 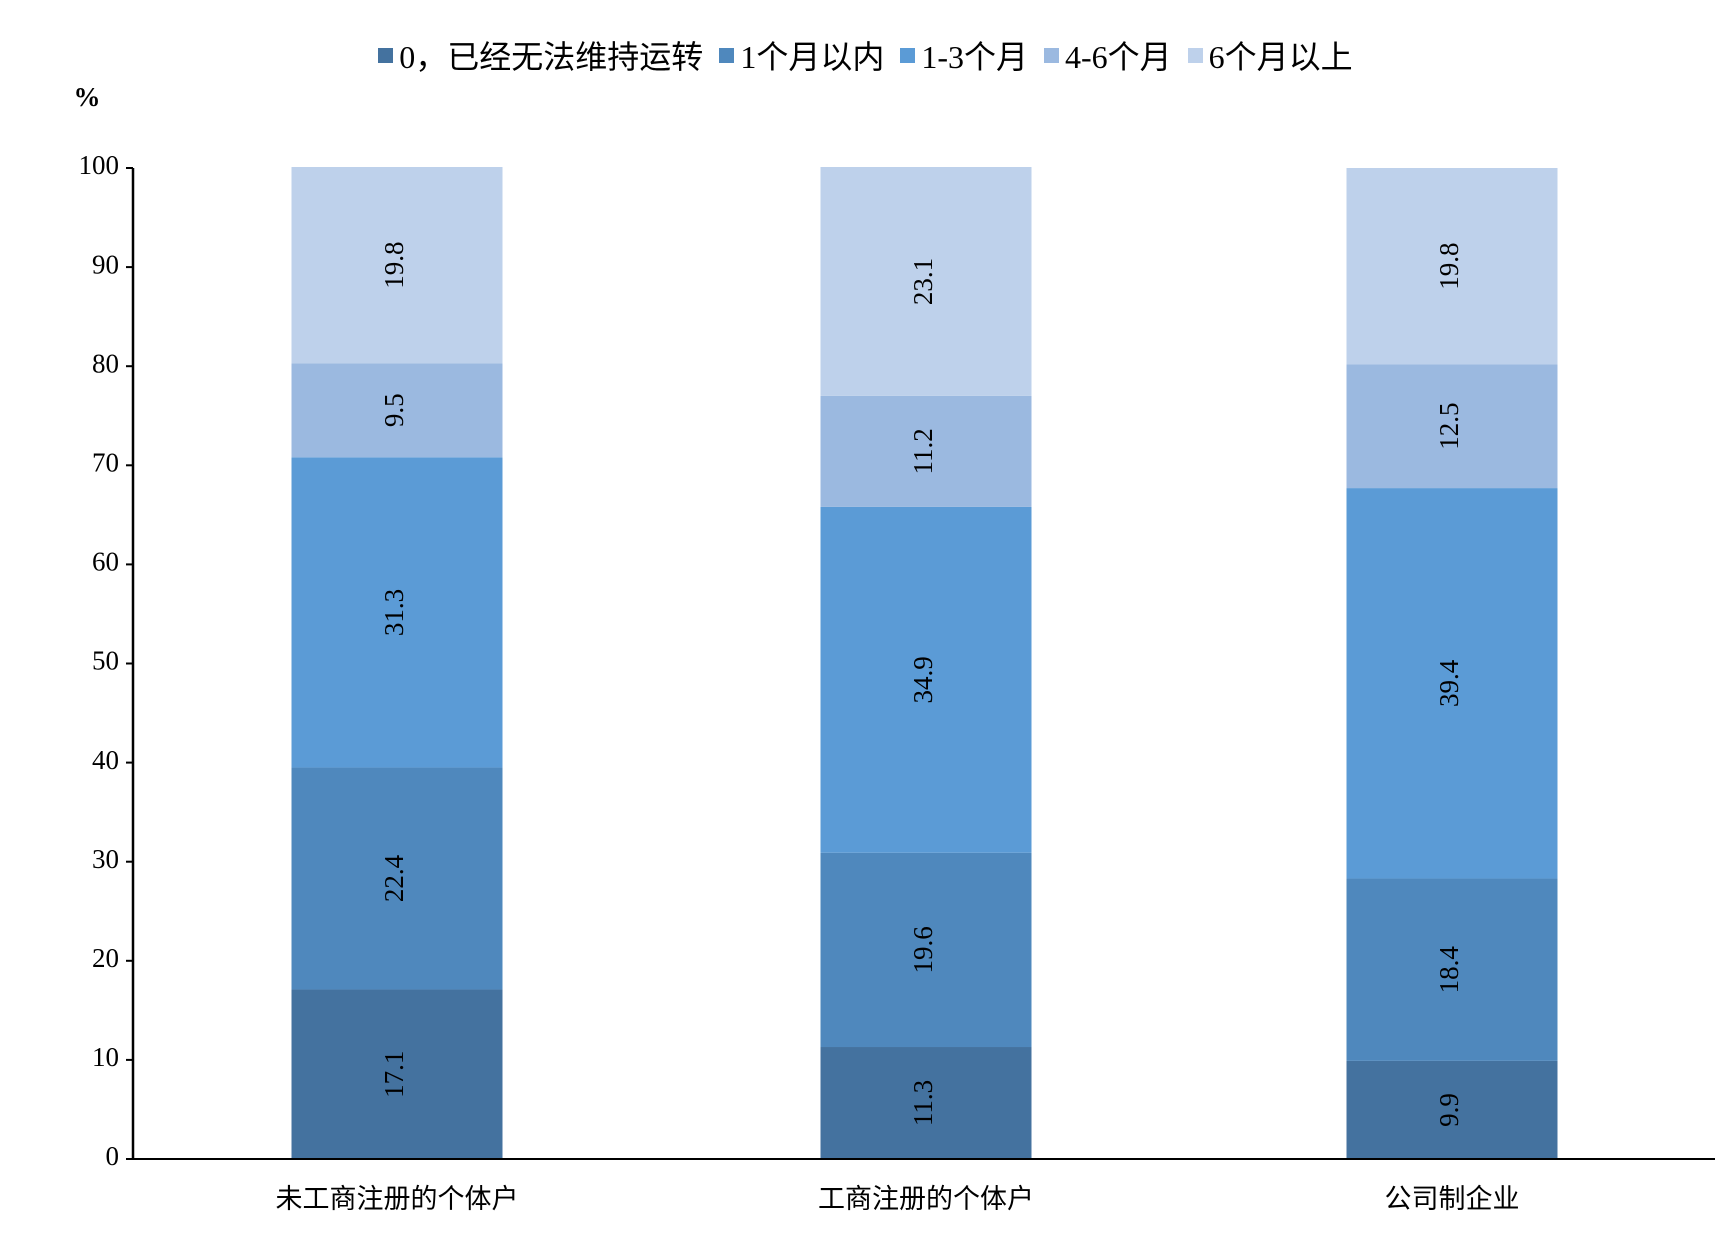 What do you see at coordinates (105, 562) in the screenshot?
I see `y-tick-label: 60` at bounding box center [105, 562].